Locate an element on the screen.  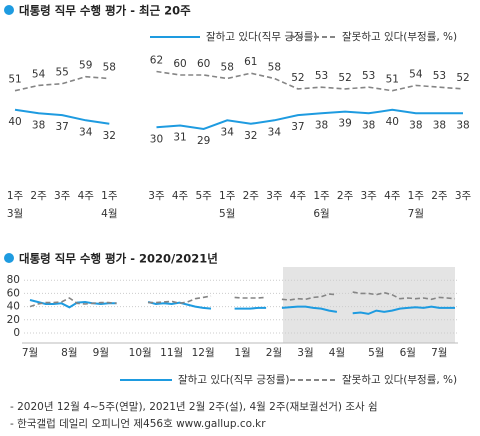
month-label: 4월 is located at coordinates (109, 214).